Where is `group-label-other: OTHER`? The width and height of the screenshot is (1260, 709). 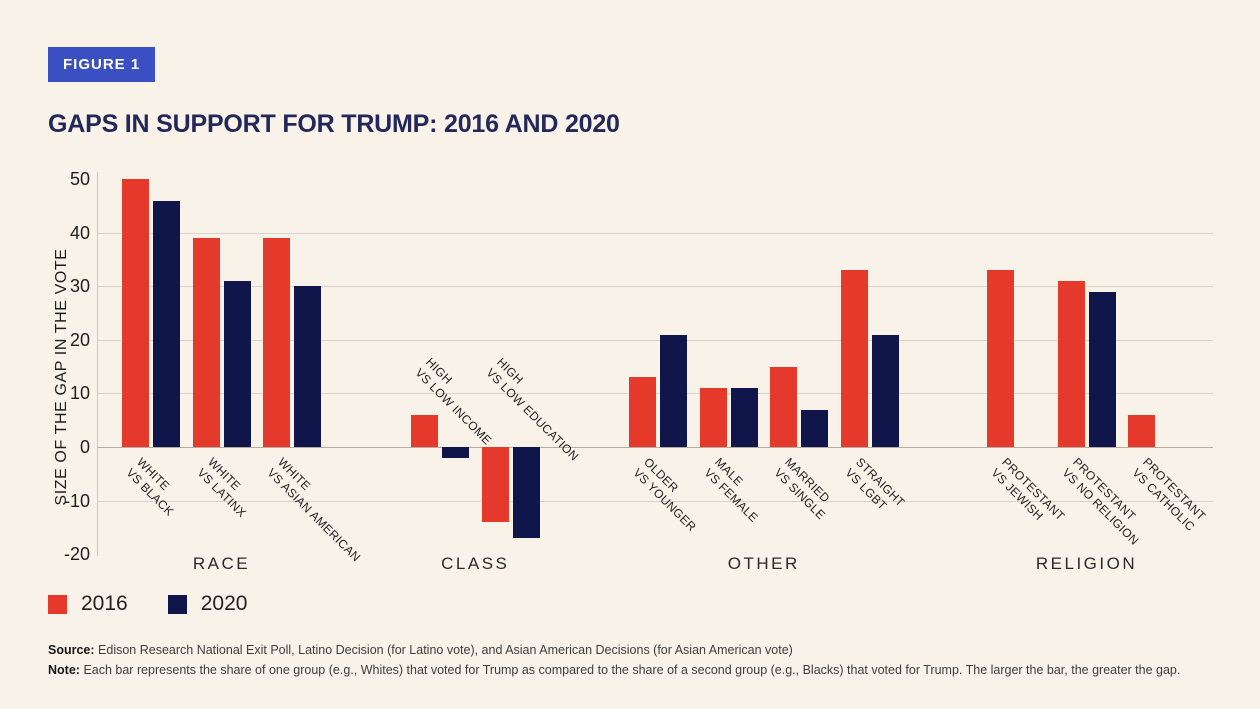
group-label-other: OTHER is located at coordinates (763, 563).